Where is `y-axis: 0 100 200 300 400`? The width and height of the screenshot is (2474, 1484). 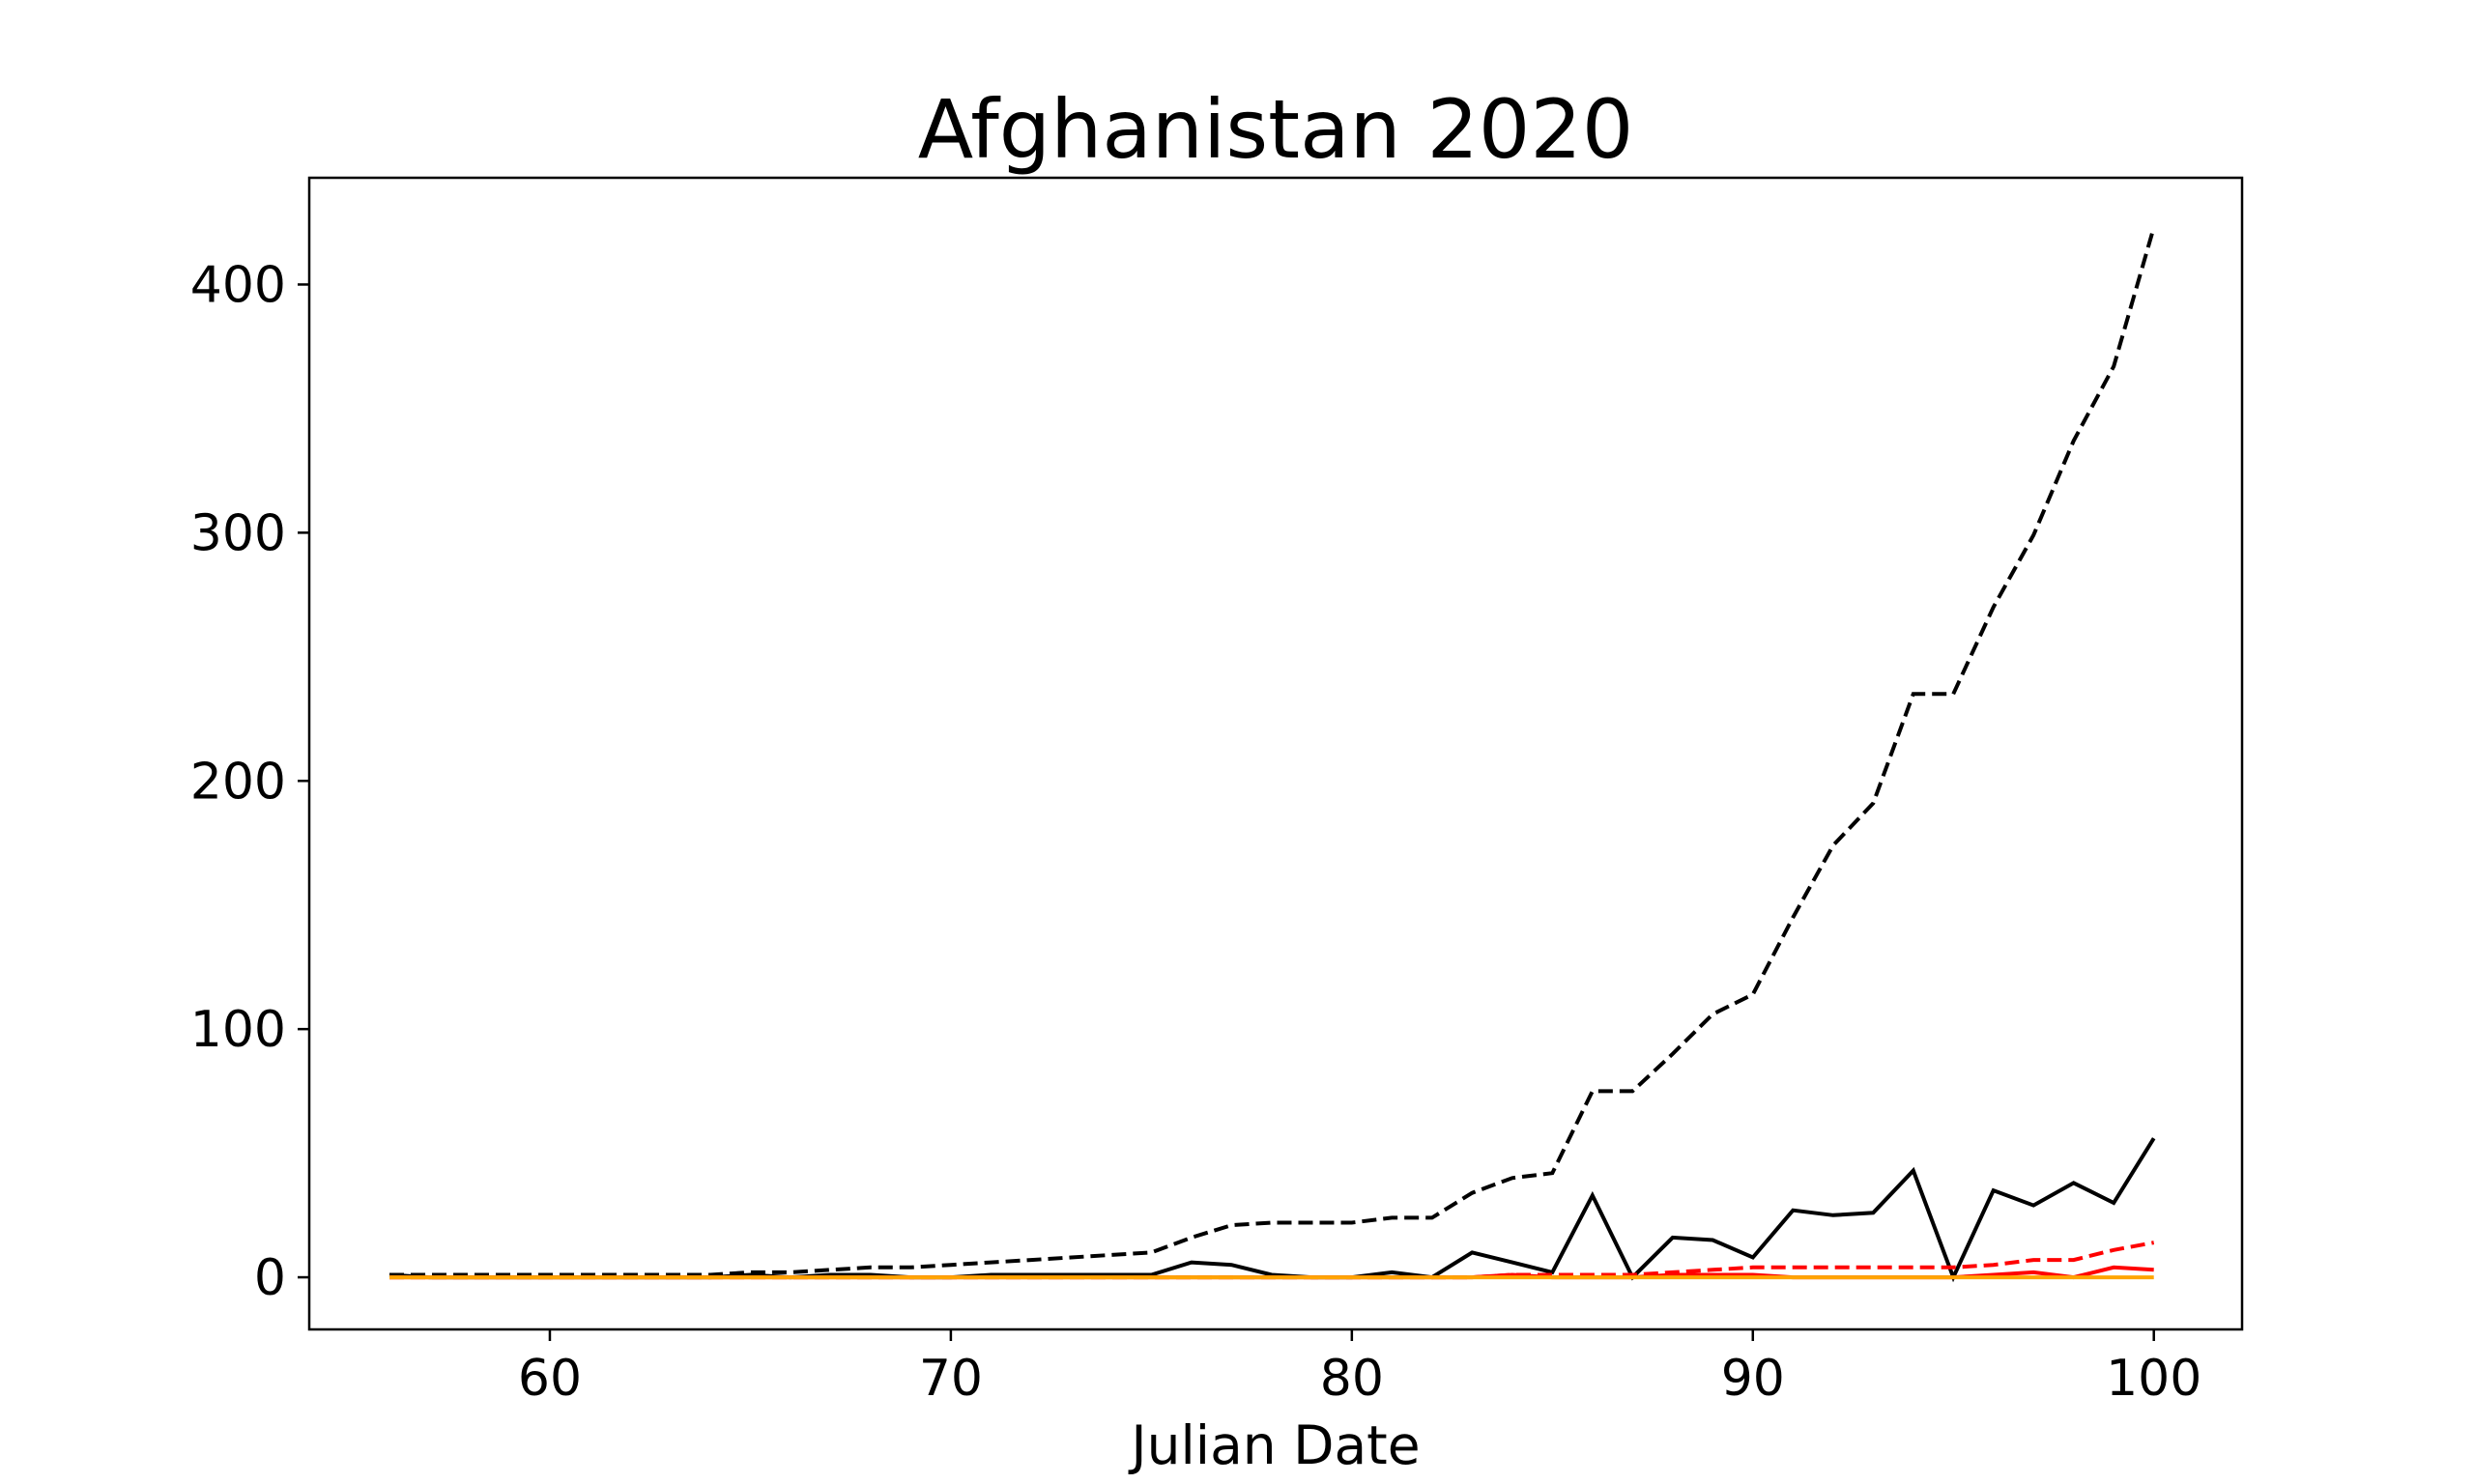
y-axis: 0 100 200 300 400 is located at coordinates (249, 781).